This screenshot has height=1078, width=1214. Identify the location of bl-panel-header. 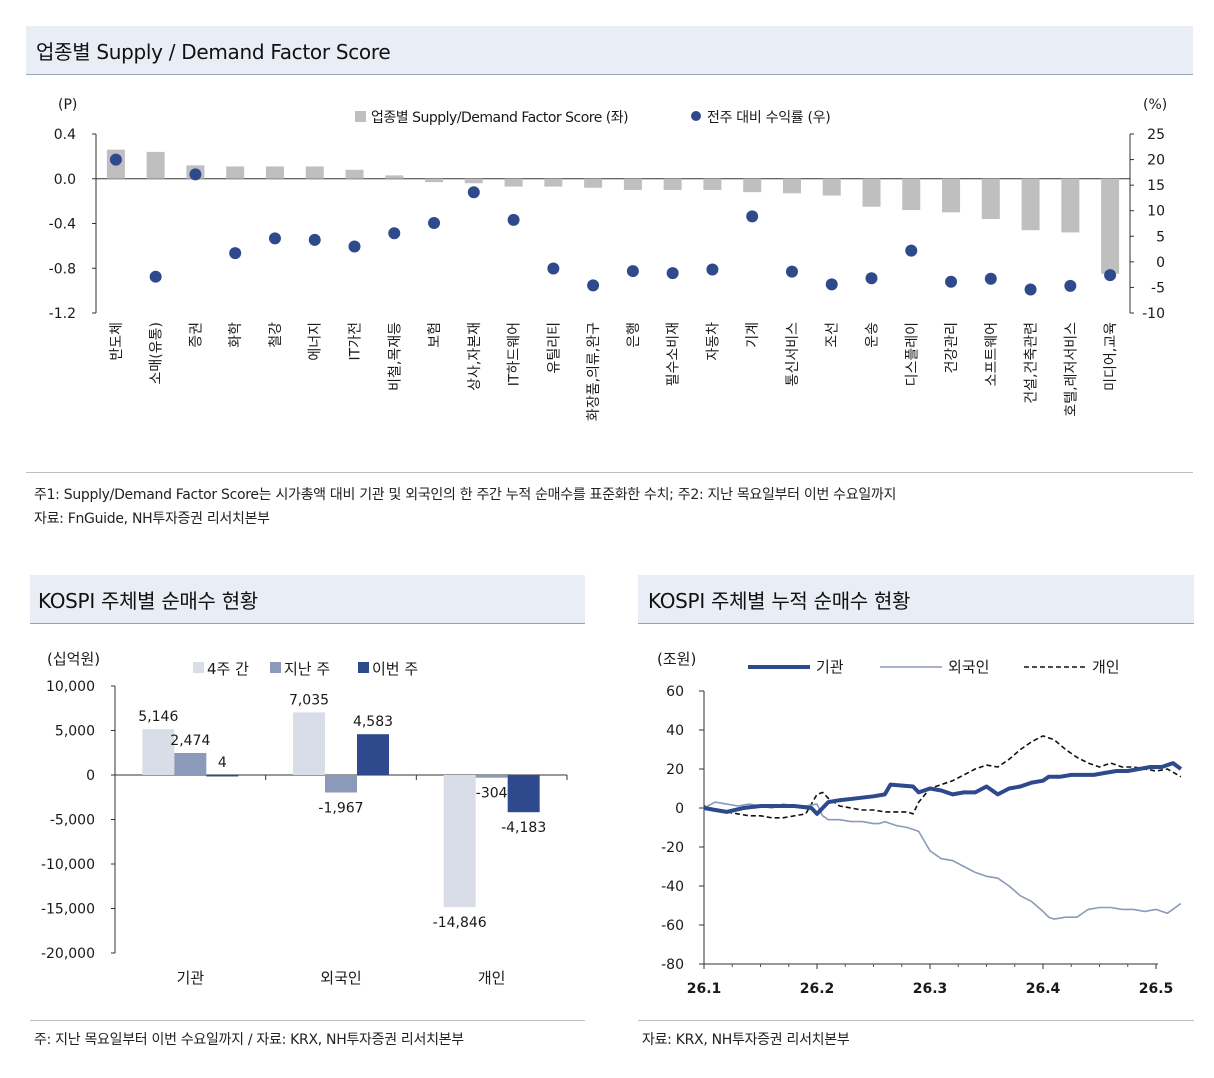
(307, 599).